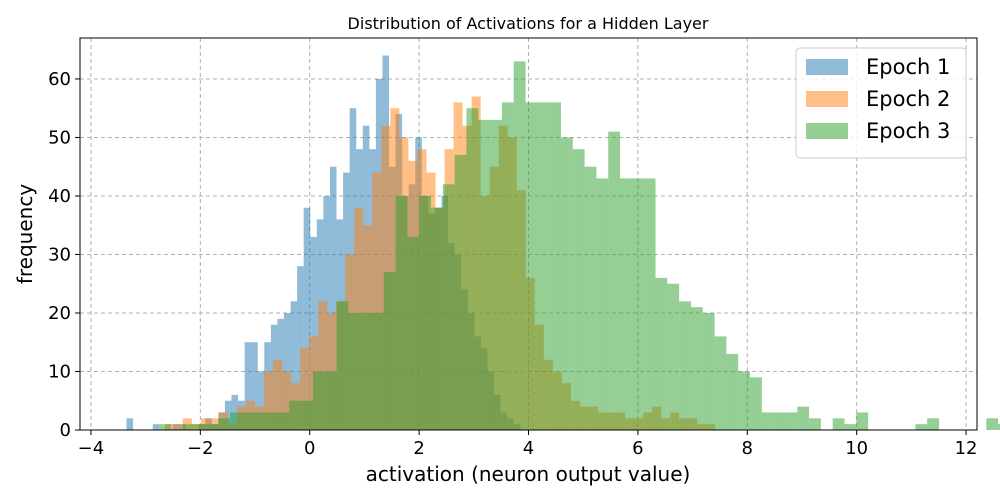 Image resolution: width=1000 pixels, height=500 pixels. What do you see at coordinates (908, 99) in the screenshot?
I see `legend-label: Epoch 2` at bounding box center [908, 99].